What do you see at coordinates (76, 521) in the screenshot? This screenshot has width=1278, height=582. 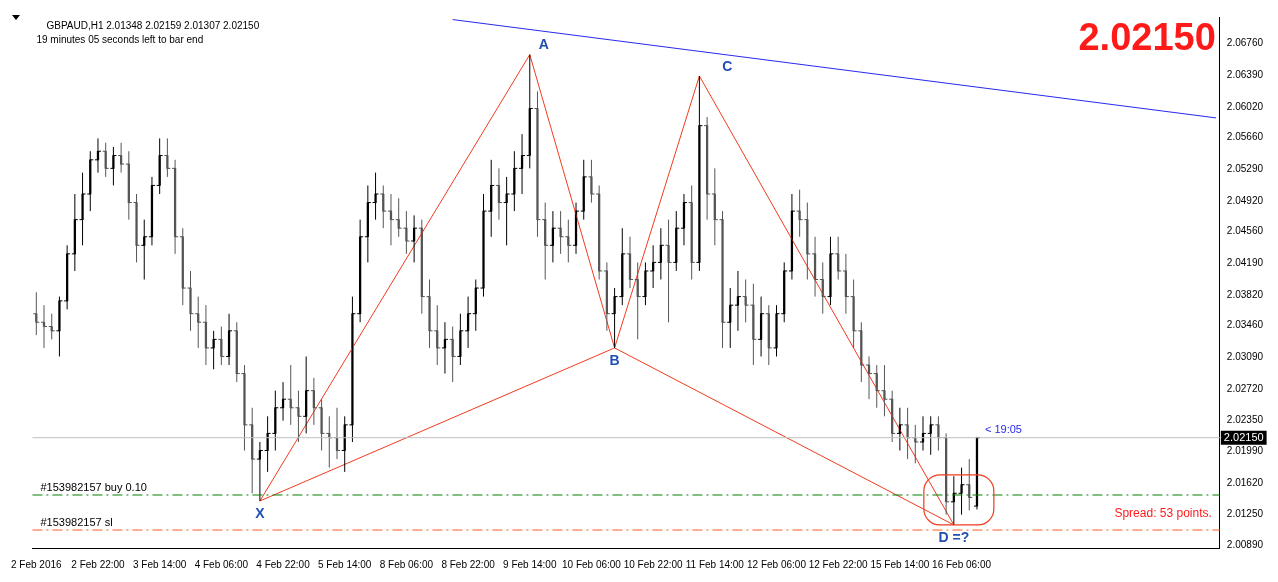 I see `ref-line-label: #153982157 sl` at bounding box center [76, 521].